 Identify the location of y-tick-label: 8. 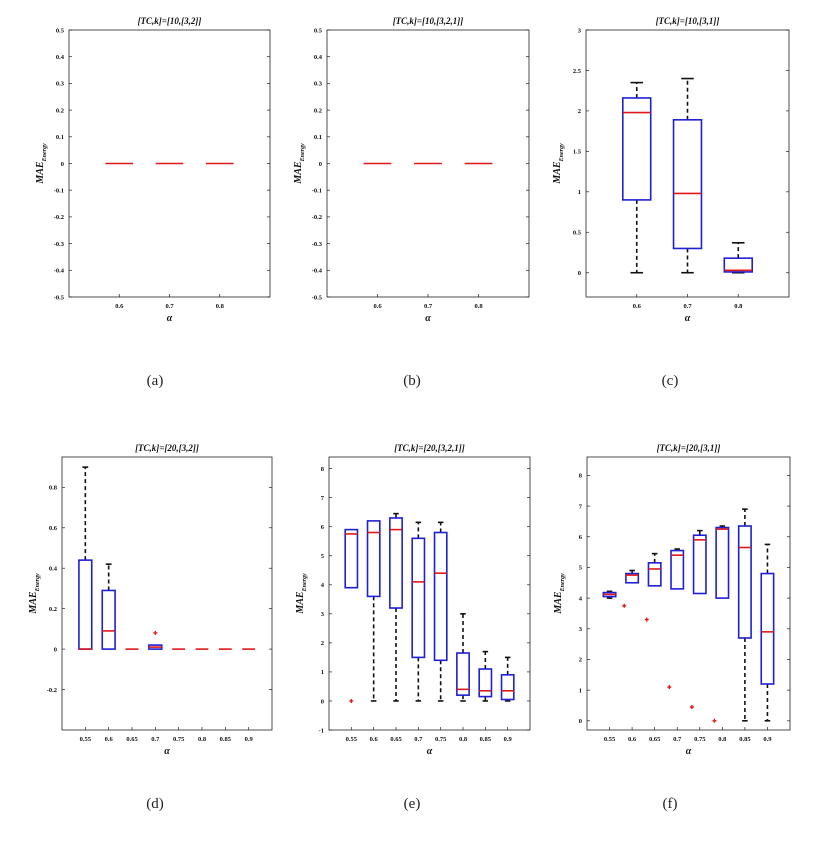
(323, 469).